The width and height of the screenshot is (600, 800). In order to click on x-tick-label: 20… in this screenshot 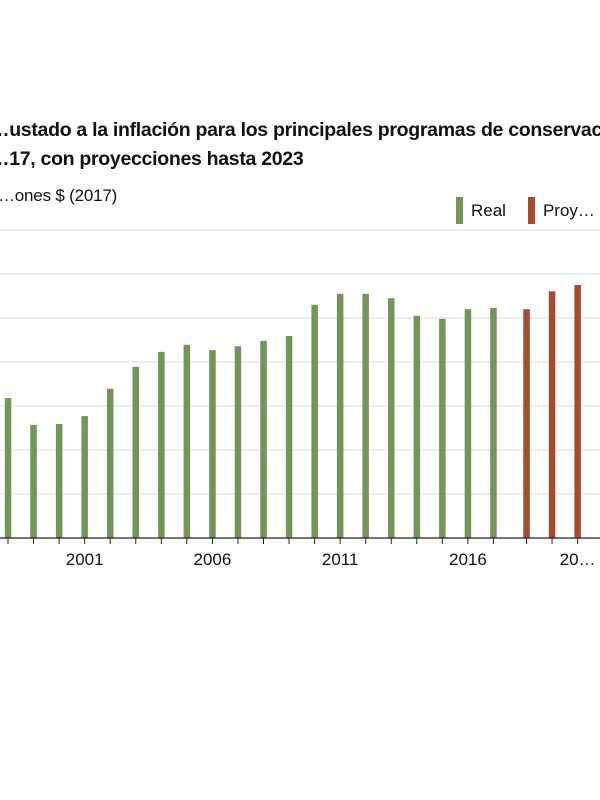, I will do `click(578, 559)`.